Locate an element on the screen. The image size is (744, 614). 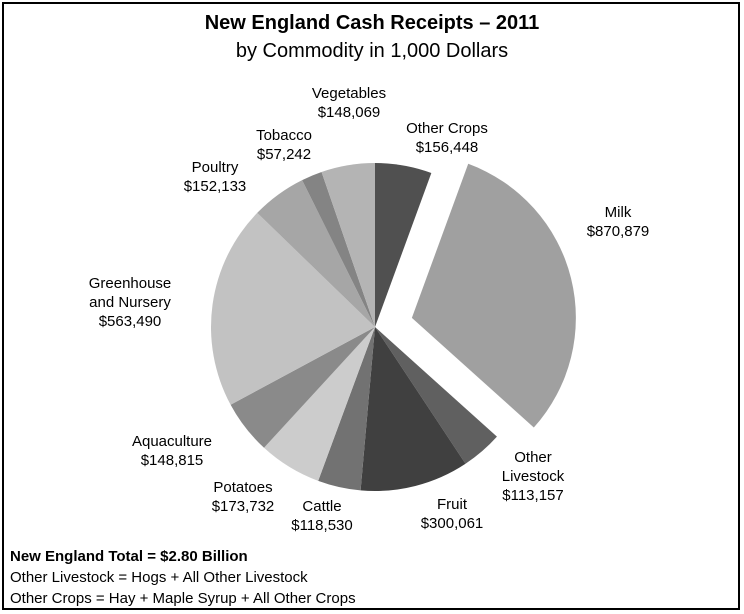
chart-title: New England Cash Receipts – 2011 is located at coordinates (372, 23).